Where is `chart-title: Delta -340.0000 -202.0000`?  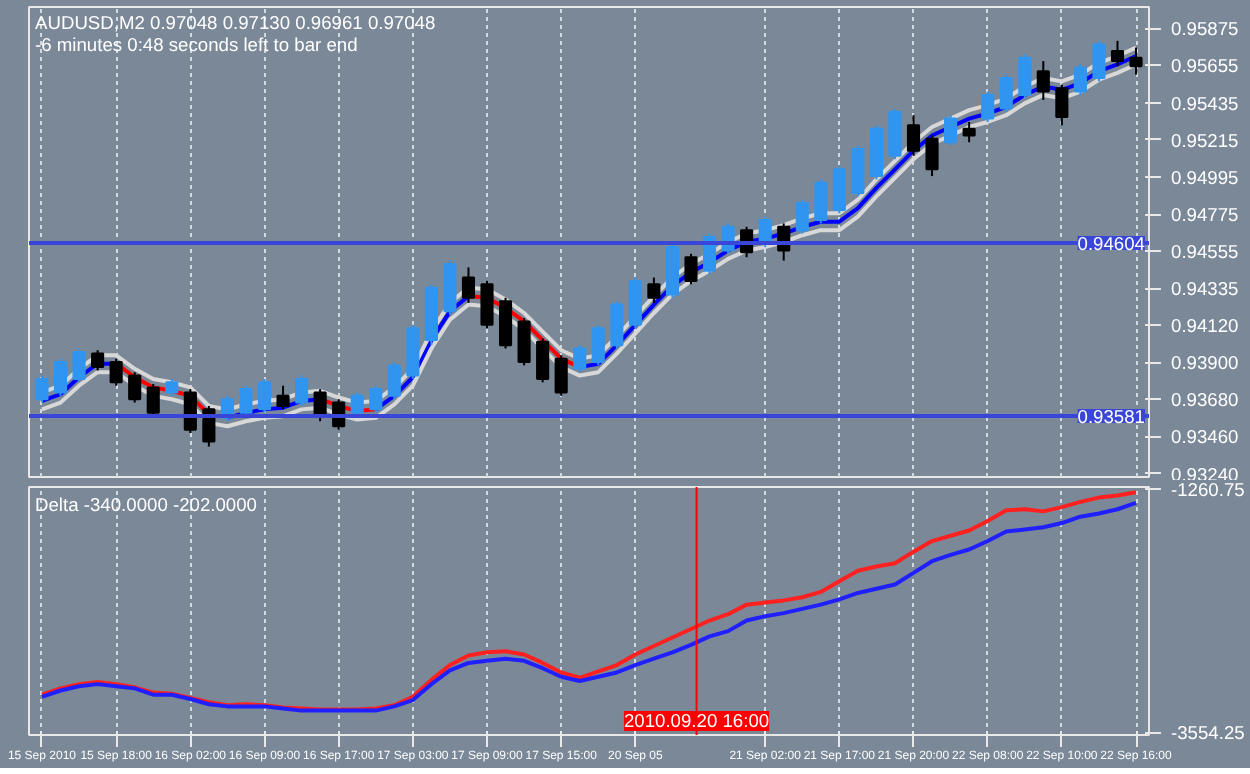 chart-title: Delta -340.0000 -202.0000 is located at coordinates (146, 505).